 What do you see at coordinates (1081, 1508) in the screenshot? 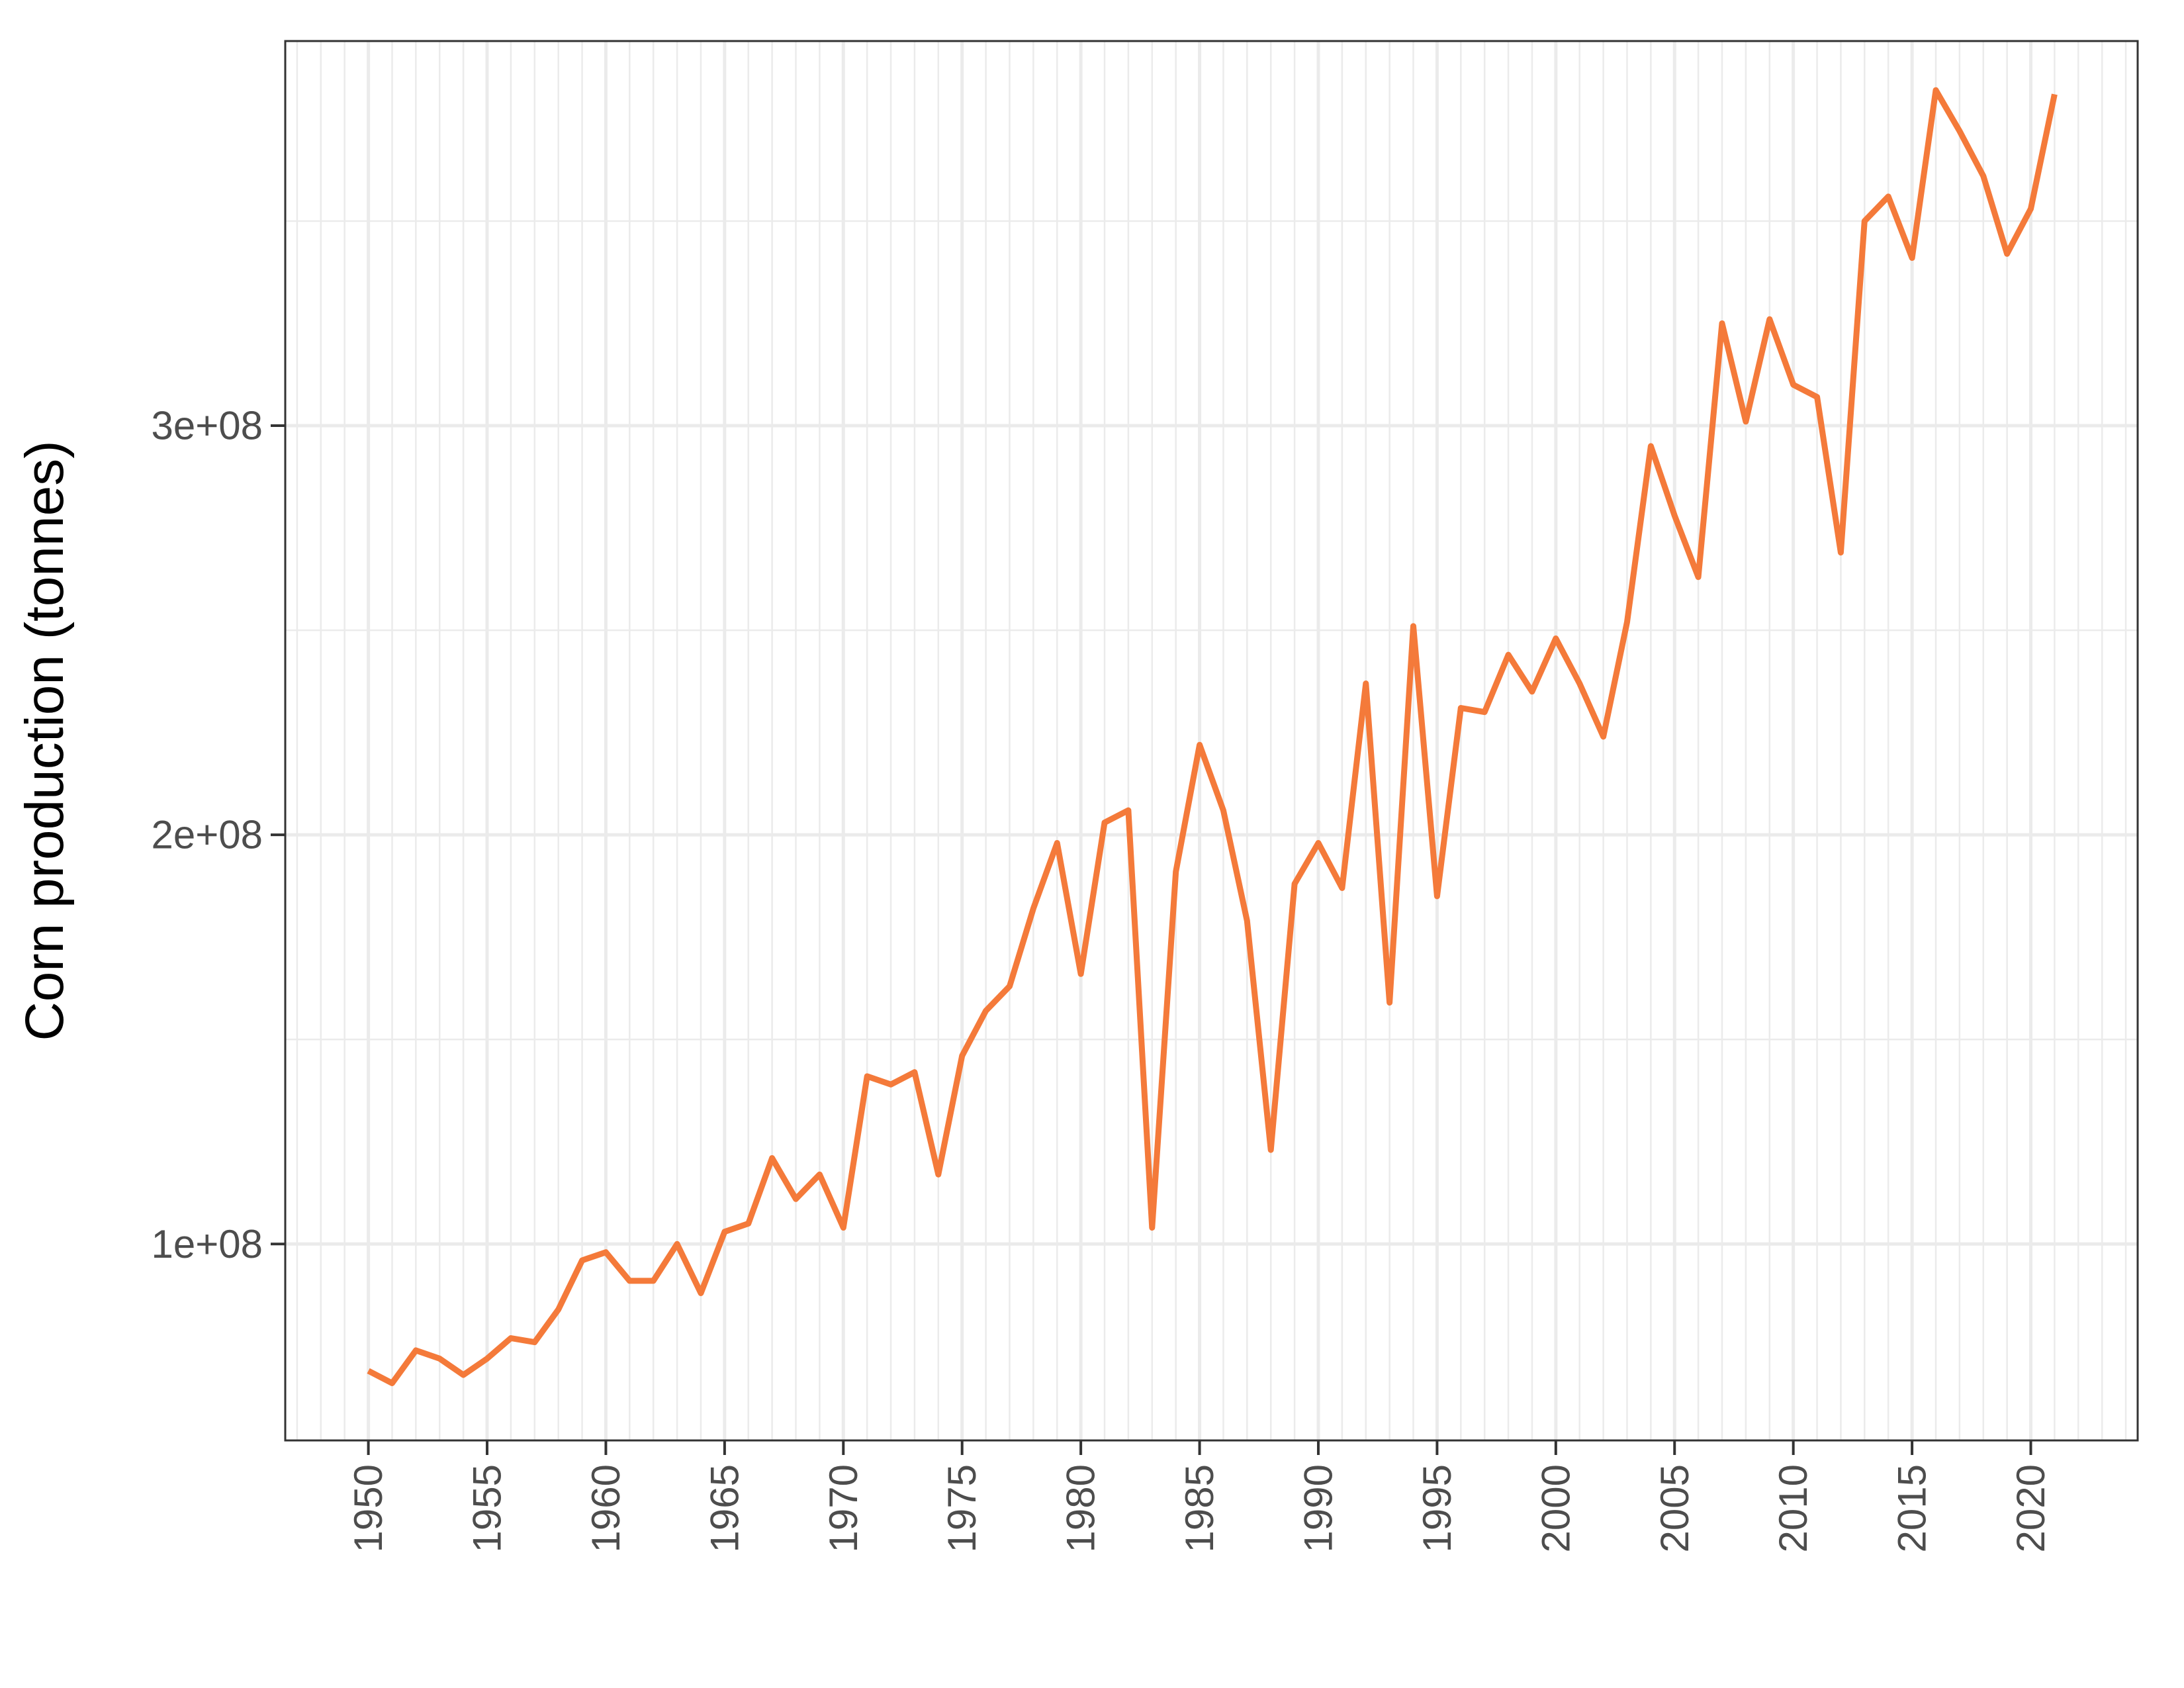
I see `x-axis-tick-label: 1980` at bounding box center [1081, 1508].